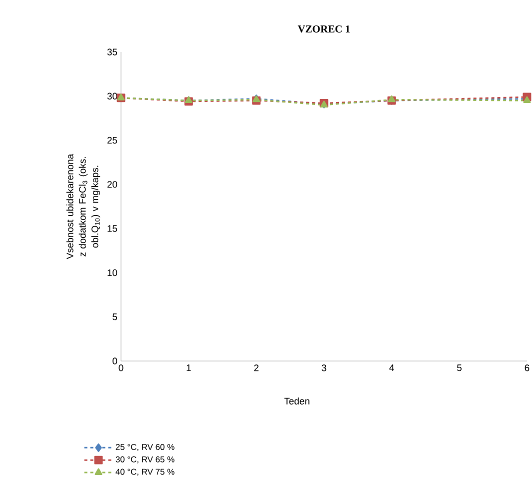 The height and width of the screenshot is (501, 532). Describe the element at coordinates (112, 184) in the screenshot. I see `y-tick-label: 20` at that location.